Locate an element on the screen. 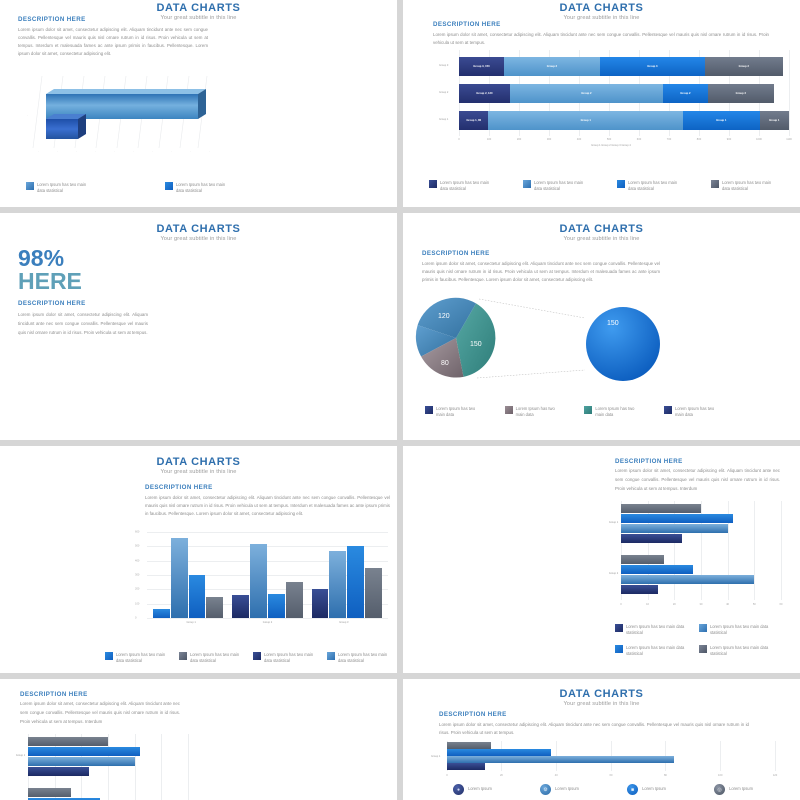 The image size is (800, 800). chart-hbar-grouped: Group 1 Group 2 0 10 20 30 40 50 60 is located at coordinates (694, 558).